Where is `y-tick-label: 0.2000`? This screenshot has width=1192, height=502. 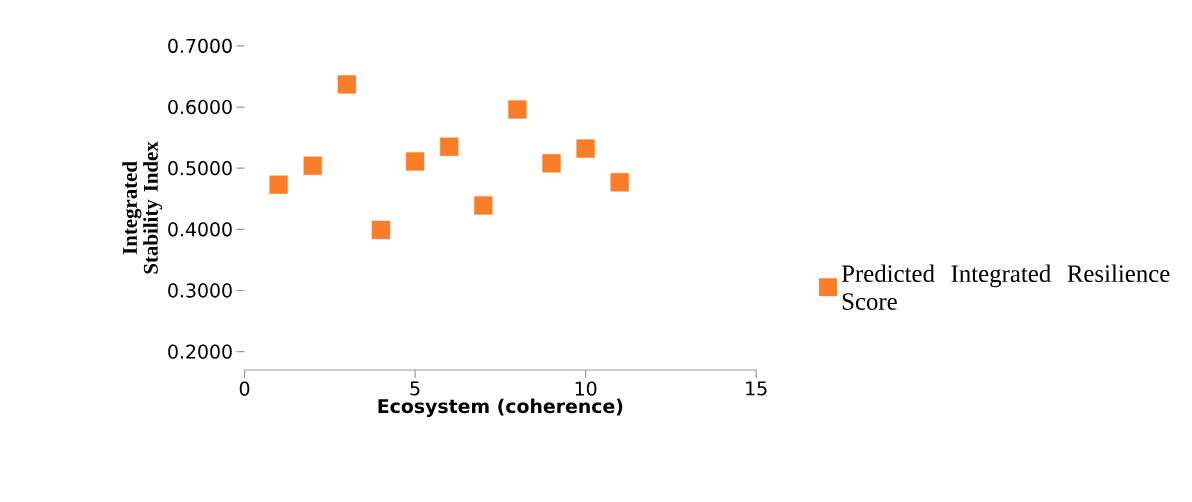 y-tick-label: 0.2000 is located at coordinates (200, 351).